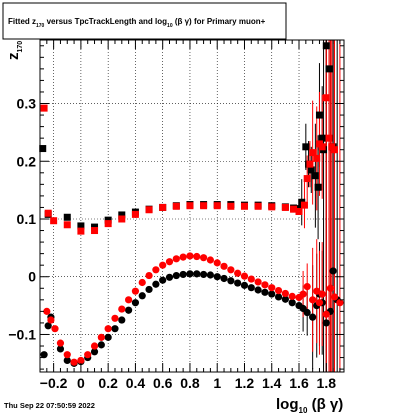 Image resolution: width=400 pixels, height=414 pixels. I want to click on title-sub-10: 10, so click(170, 26).